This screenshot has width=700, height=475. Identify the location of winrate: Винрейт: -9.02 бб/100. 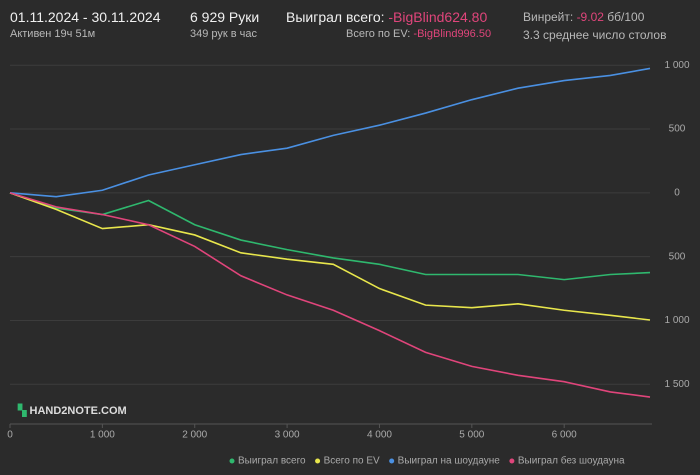
(583, 17).